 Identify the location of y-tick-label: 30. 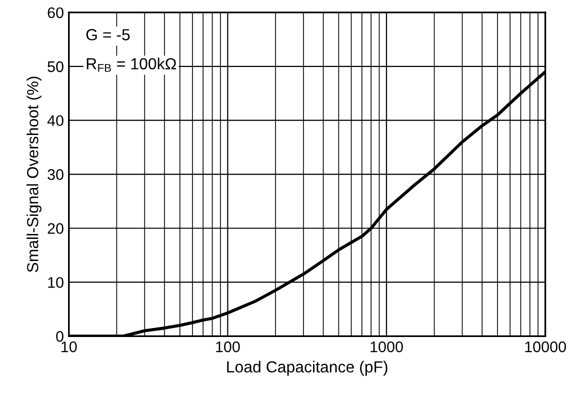
(56, 174).